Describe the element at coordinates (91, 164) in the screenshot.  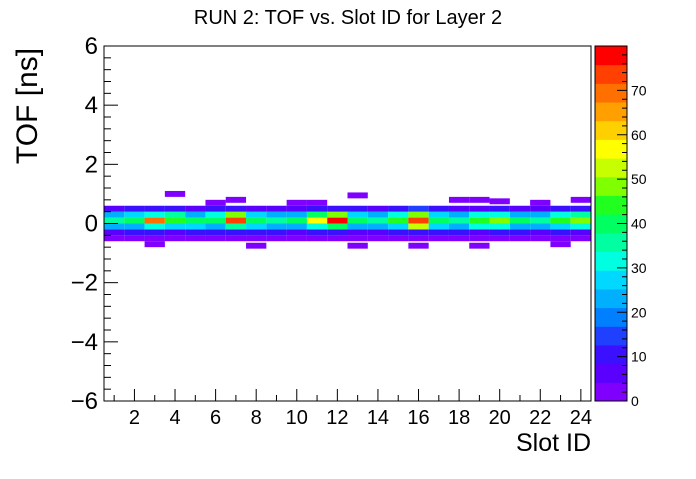
I see `y-tick-label: 2` at that location.